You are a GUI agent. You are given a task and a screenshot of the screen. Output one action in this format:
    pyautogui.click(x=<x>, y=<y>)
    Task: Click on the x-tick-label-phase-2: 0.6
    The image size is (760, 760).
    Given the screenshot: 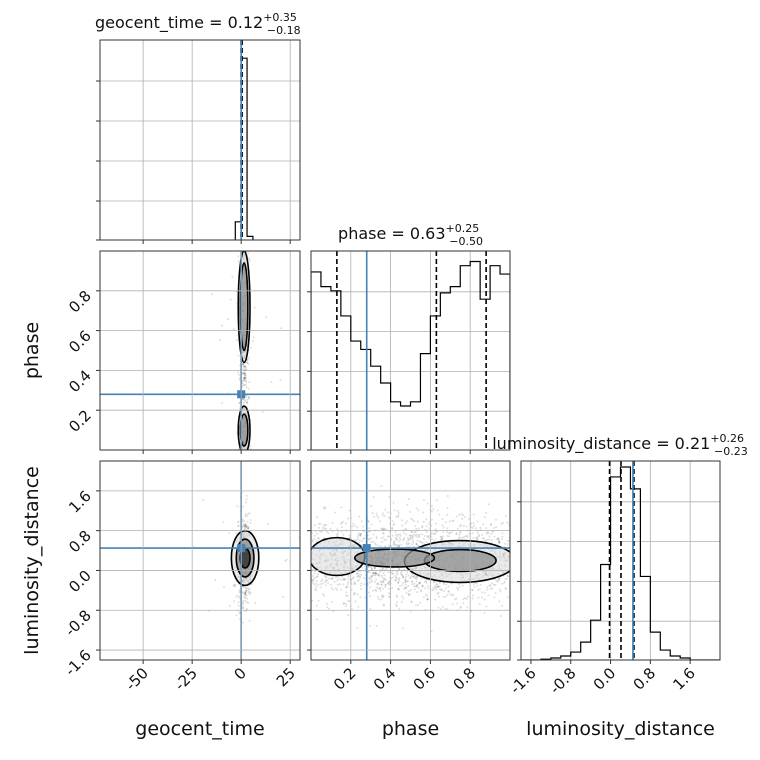 What is the action you would take?
    pyautogui.click(x=425, y=679)
    